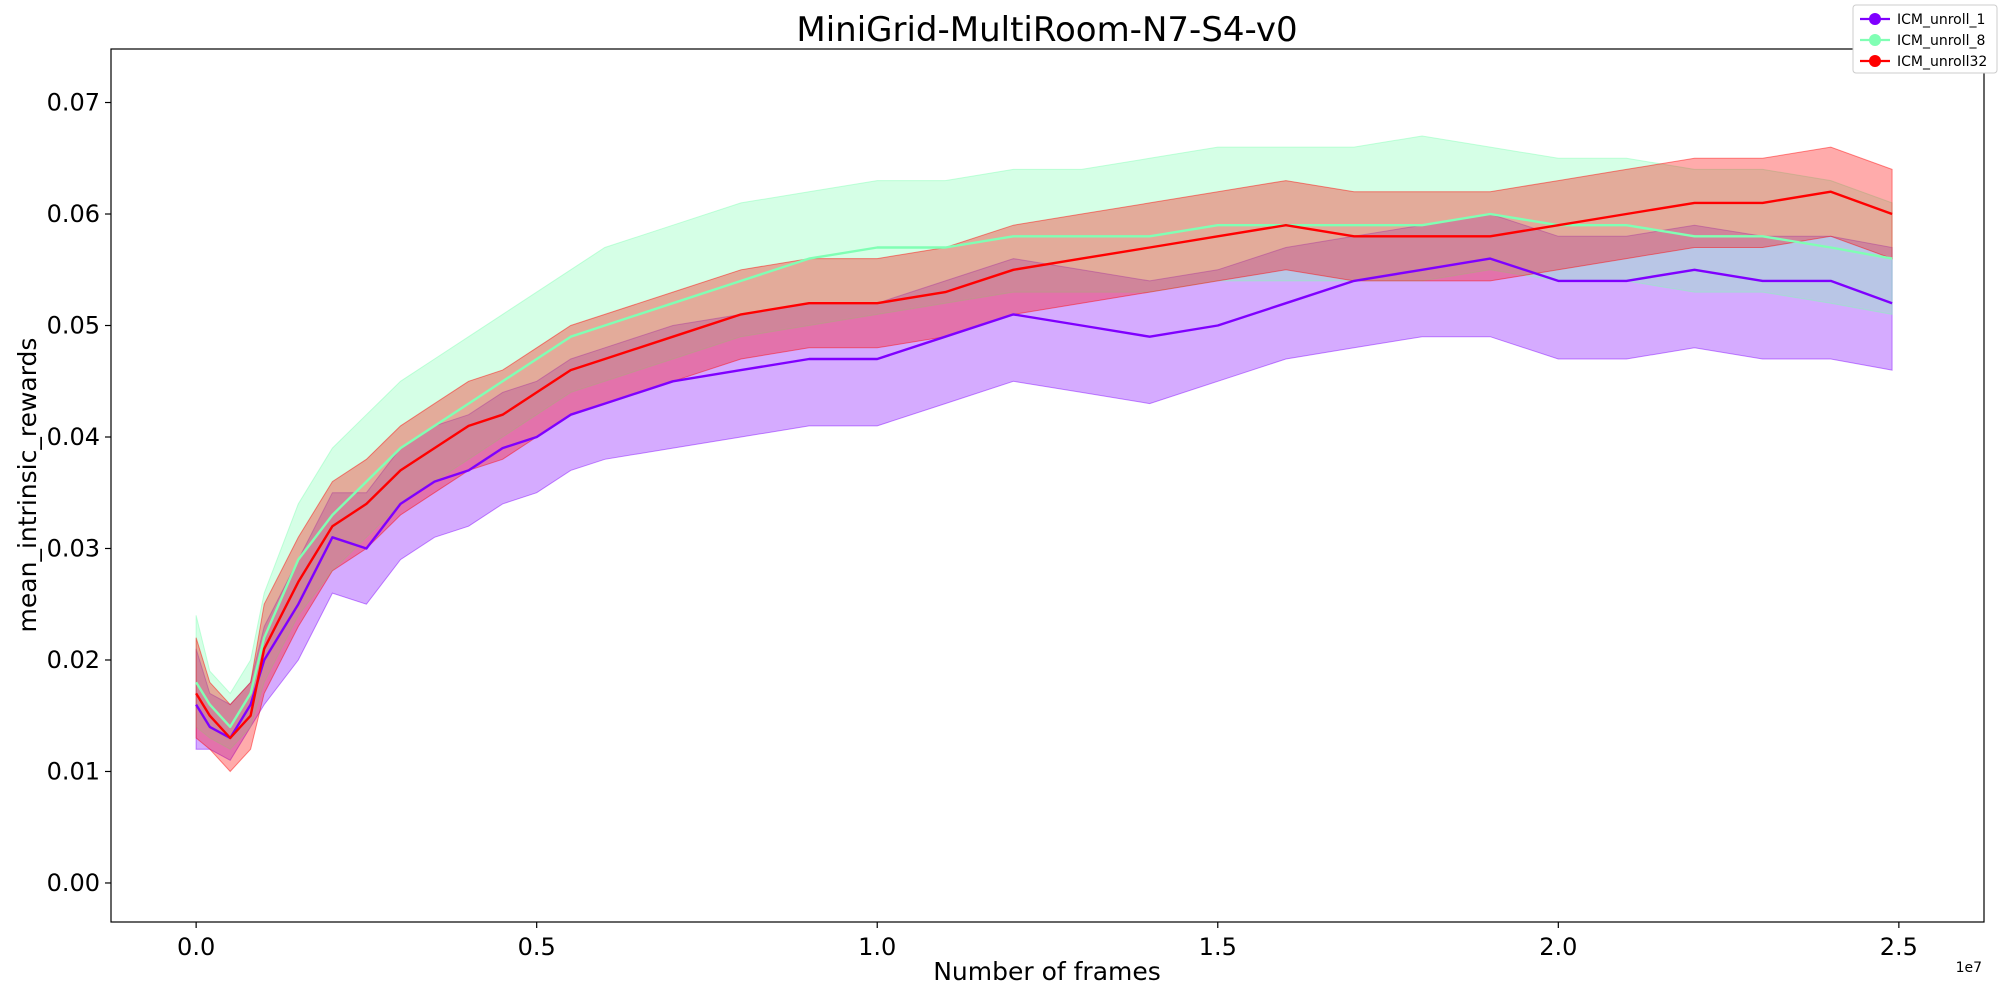  What do you see at coordinates (1047, 941) in the screenshot?
I see `x-axis-ticks: 0.0 0.5 1.0 1.5 2.0 2.5` at bounding box center [1047, 941].